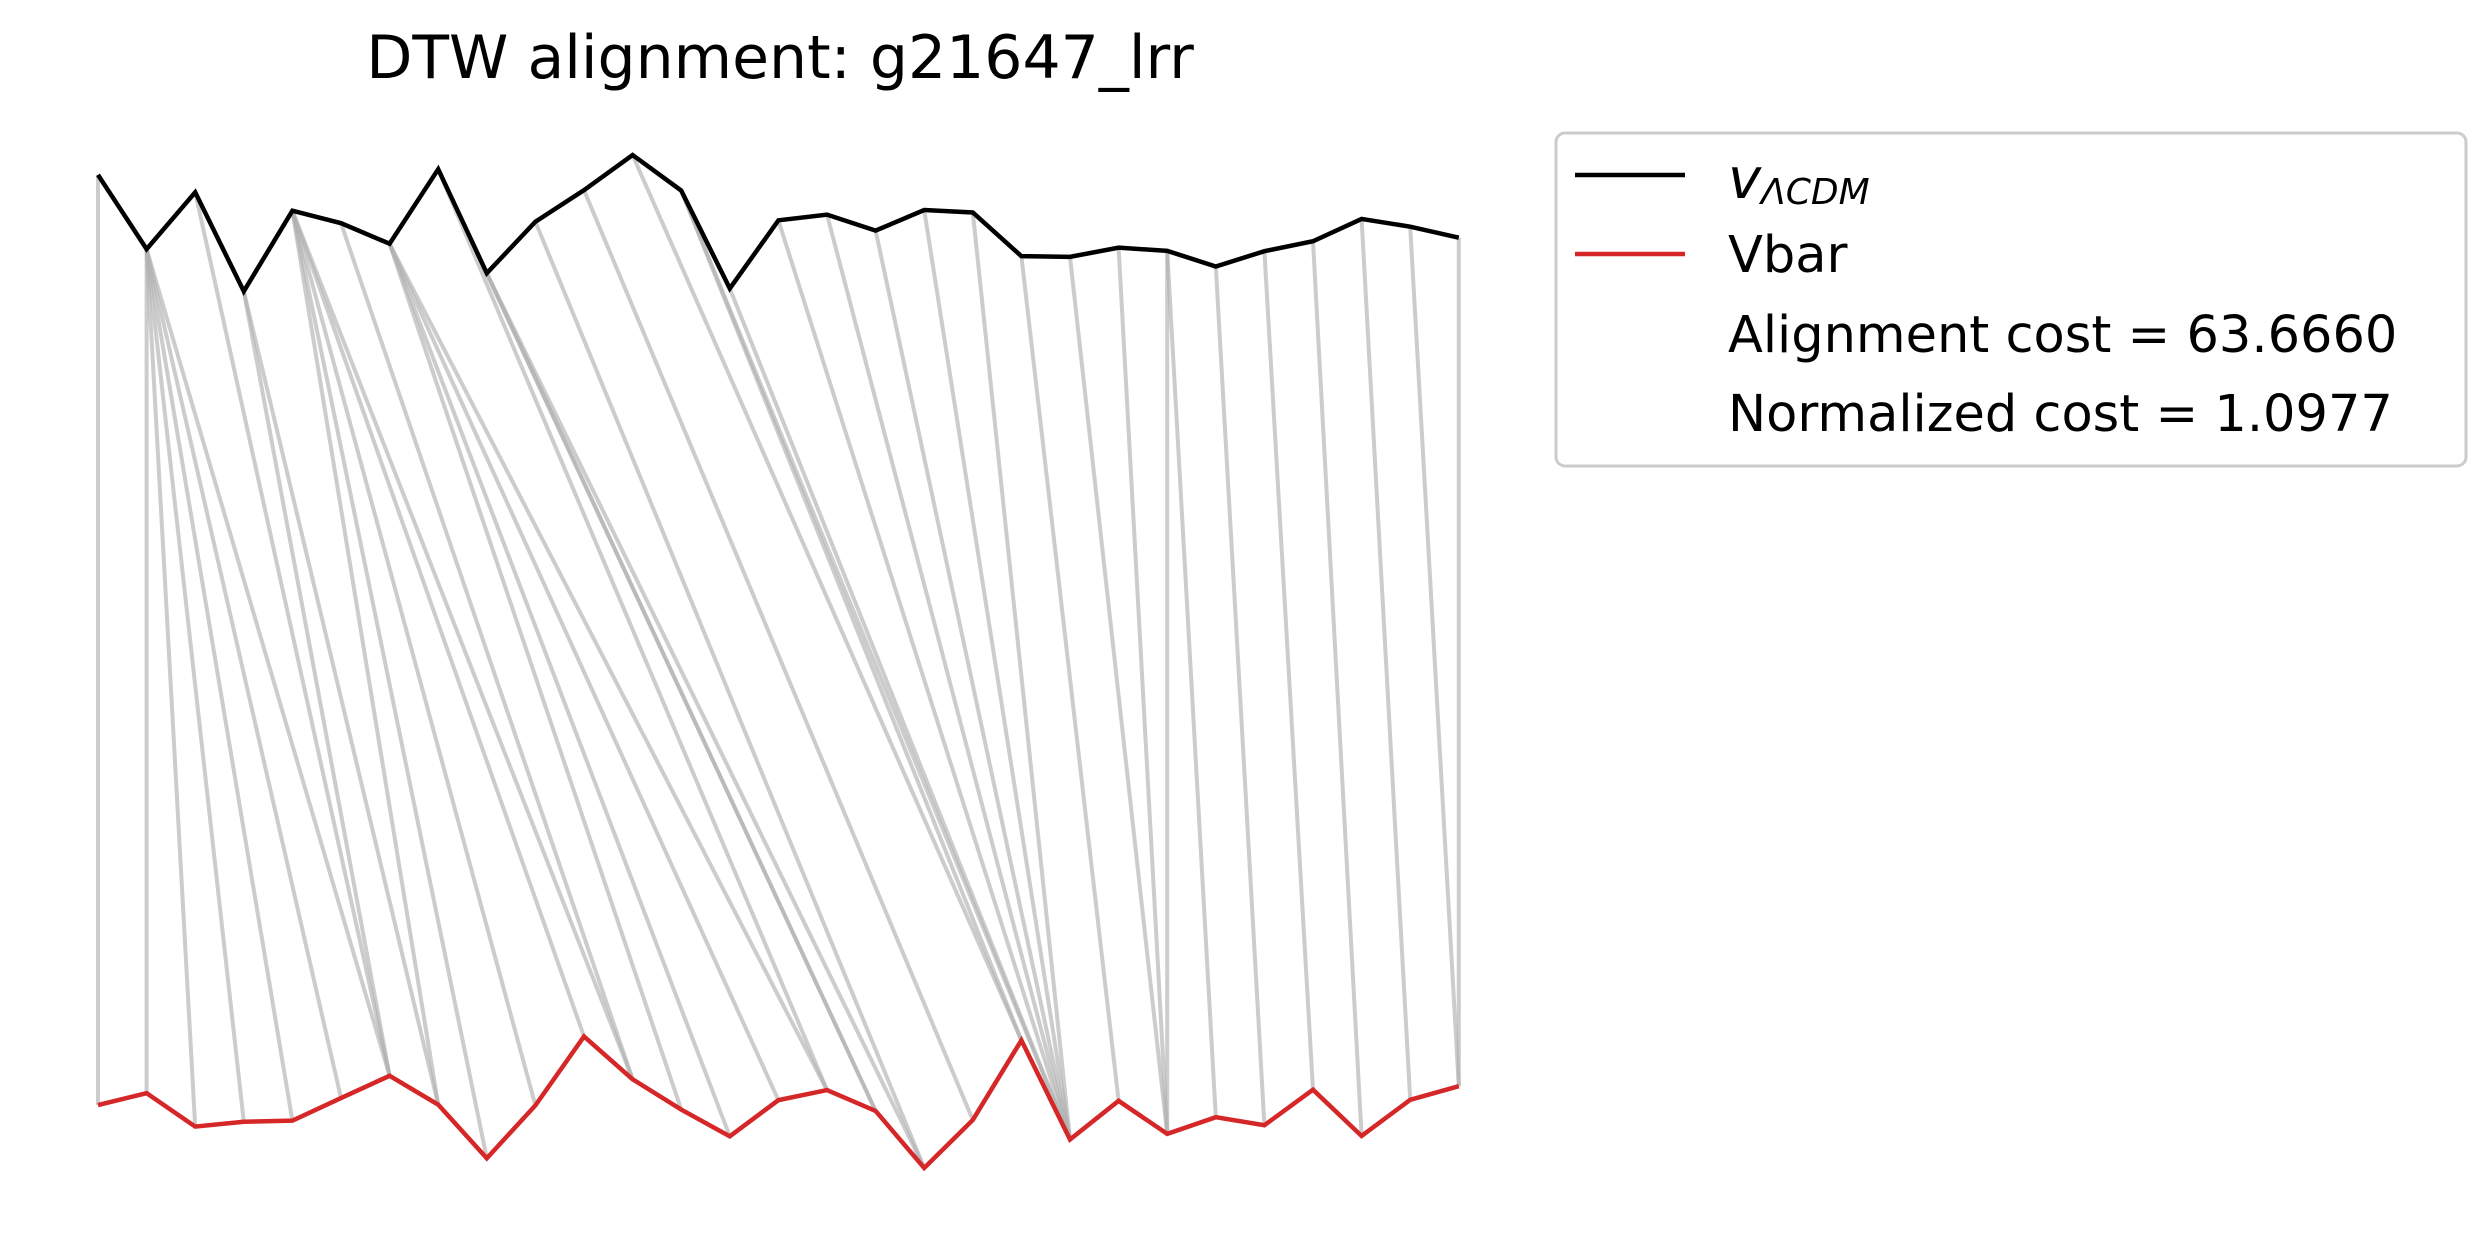  Describe the element at coordinates (1788, 255) in the screenshot. I see `legend-label-vbar: Vbar` at that location.